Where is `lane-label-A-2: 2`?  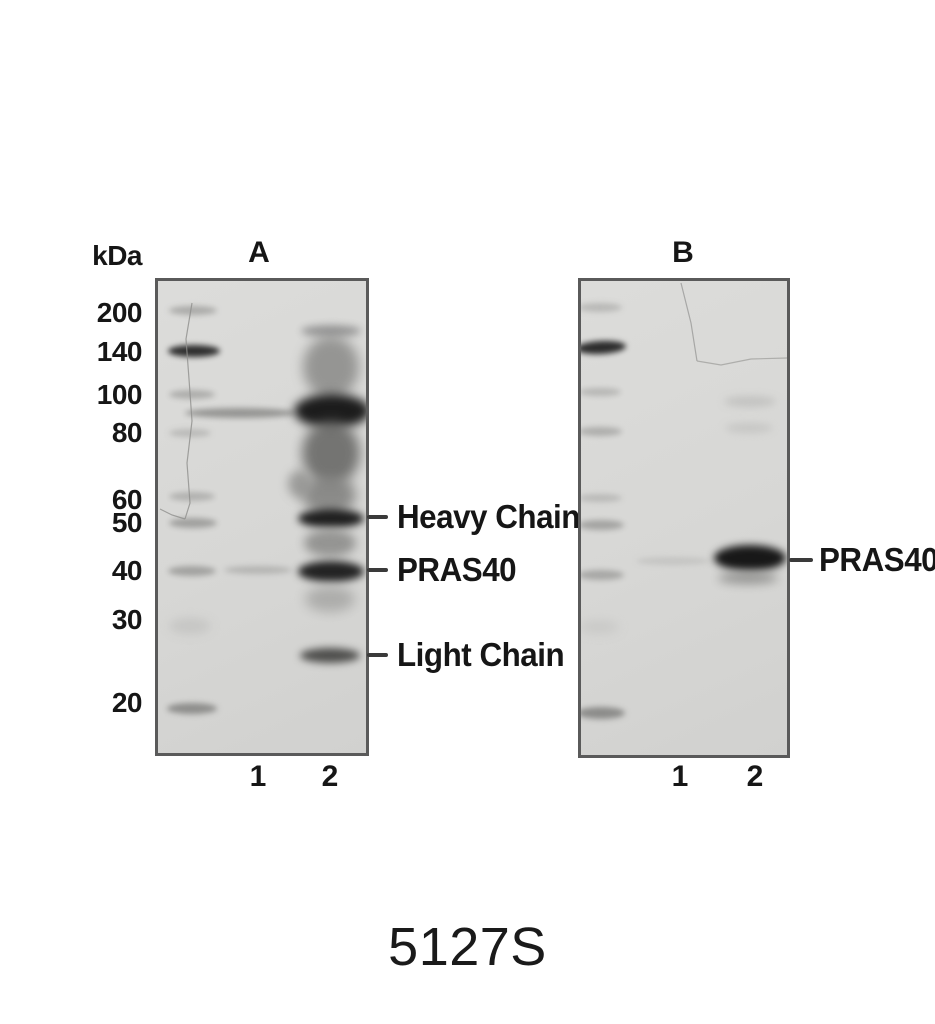
lane-label-A-2: 2 is located at coordinates (330, 776).